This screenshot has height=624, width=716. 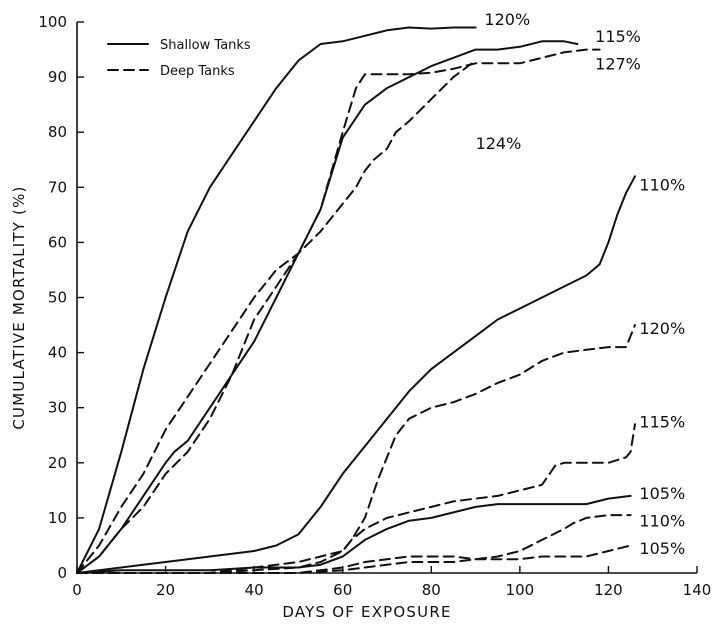 What do you see at coordinates (354, 559) in the screenshot?
I see `series-line-deep-105pct` at bounding box center [354, 559].